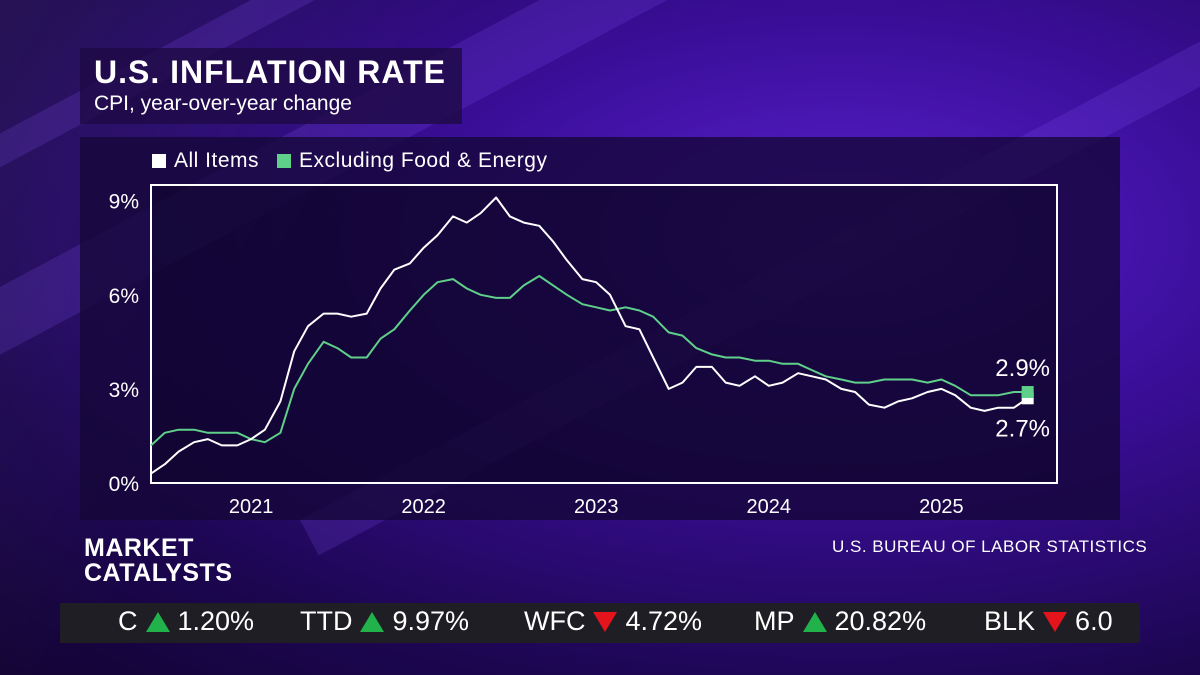 This screenshot has width=1200, height=675. I want to click on end-marker-core, so click(1027, 392).